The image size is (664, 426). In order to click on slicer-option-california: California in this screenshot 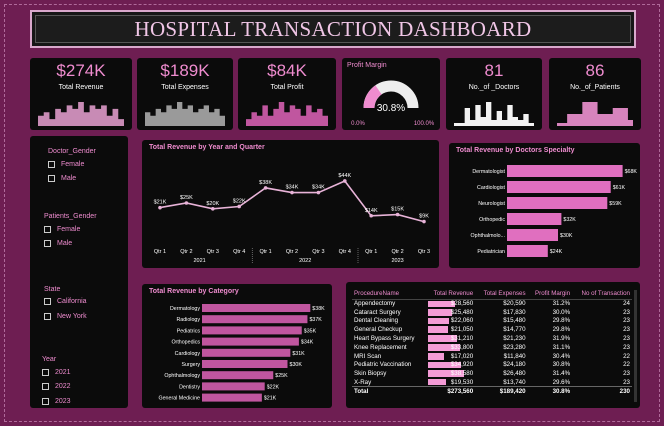, I will do `click(65, 301)`.